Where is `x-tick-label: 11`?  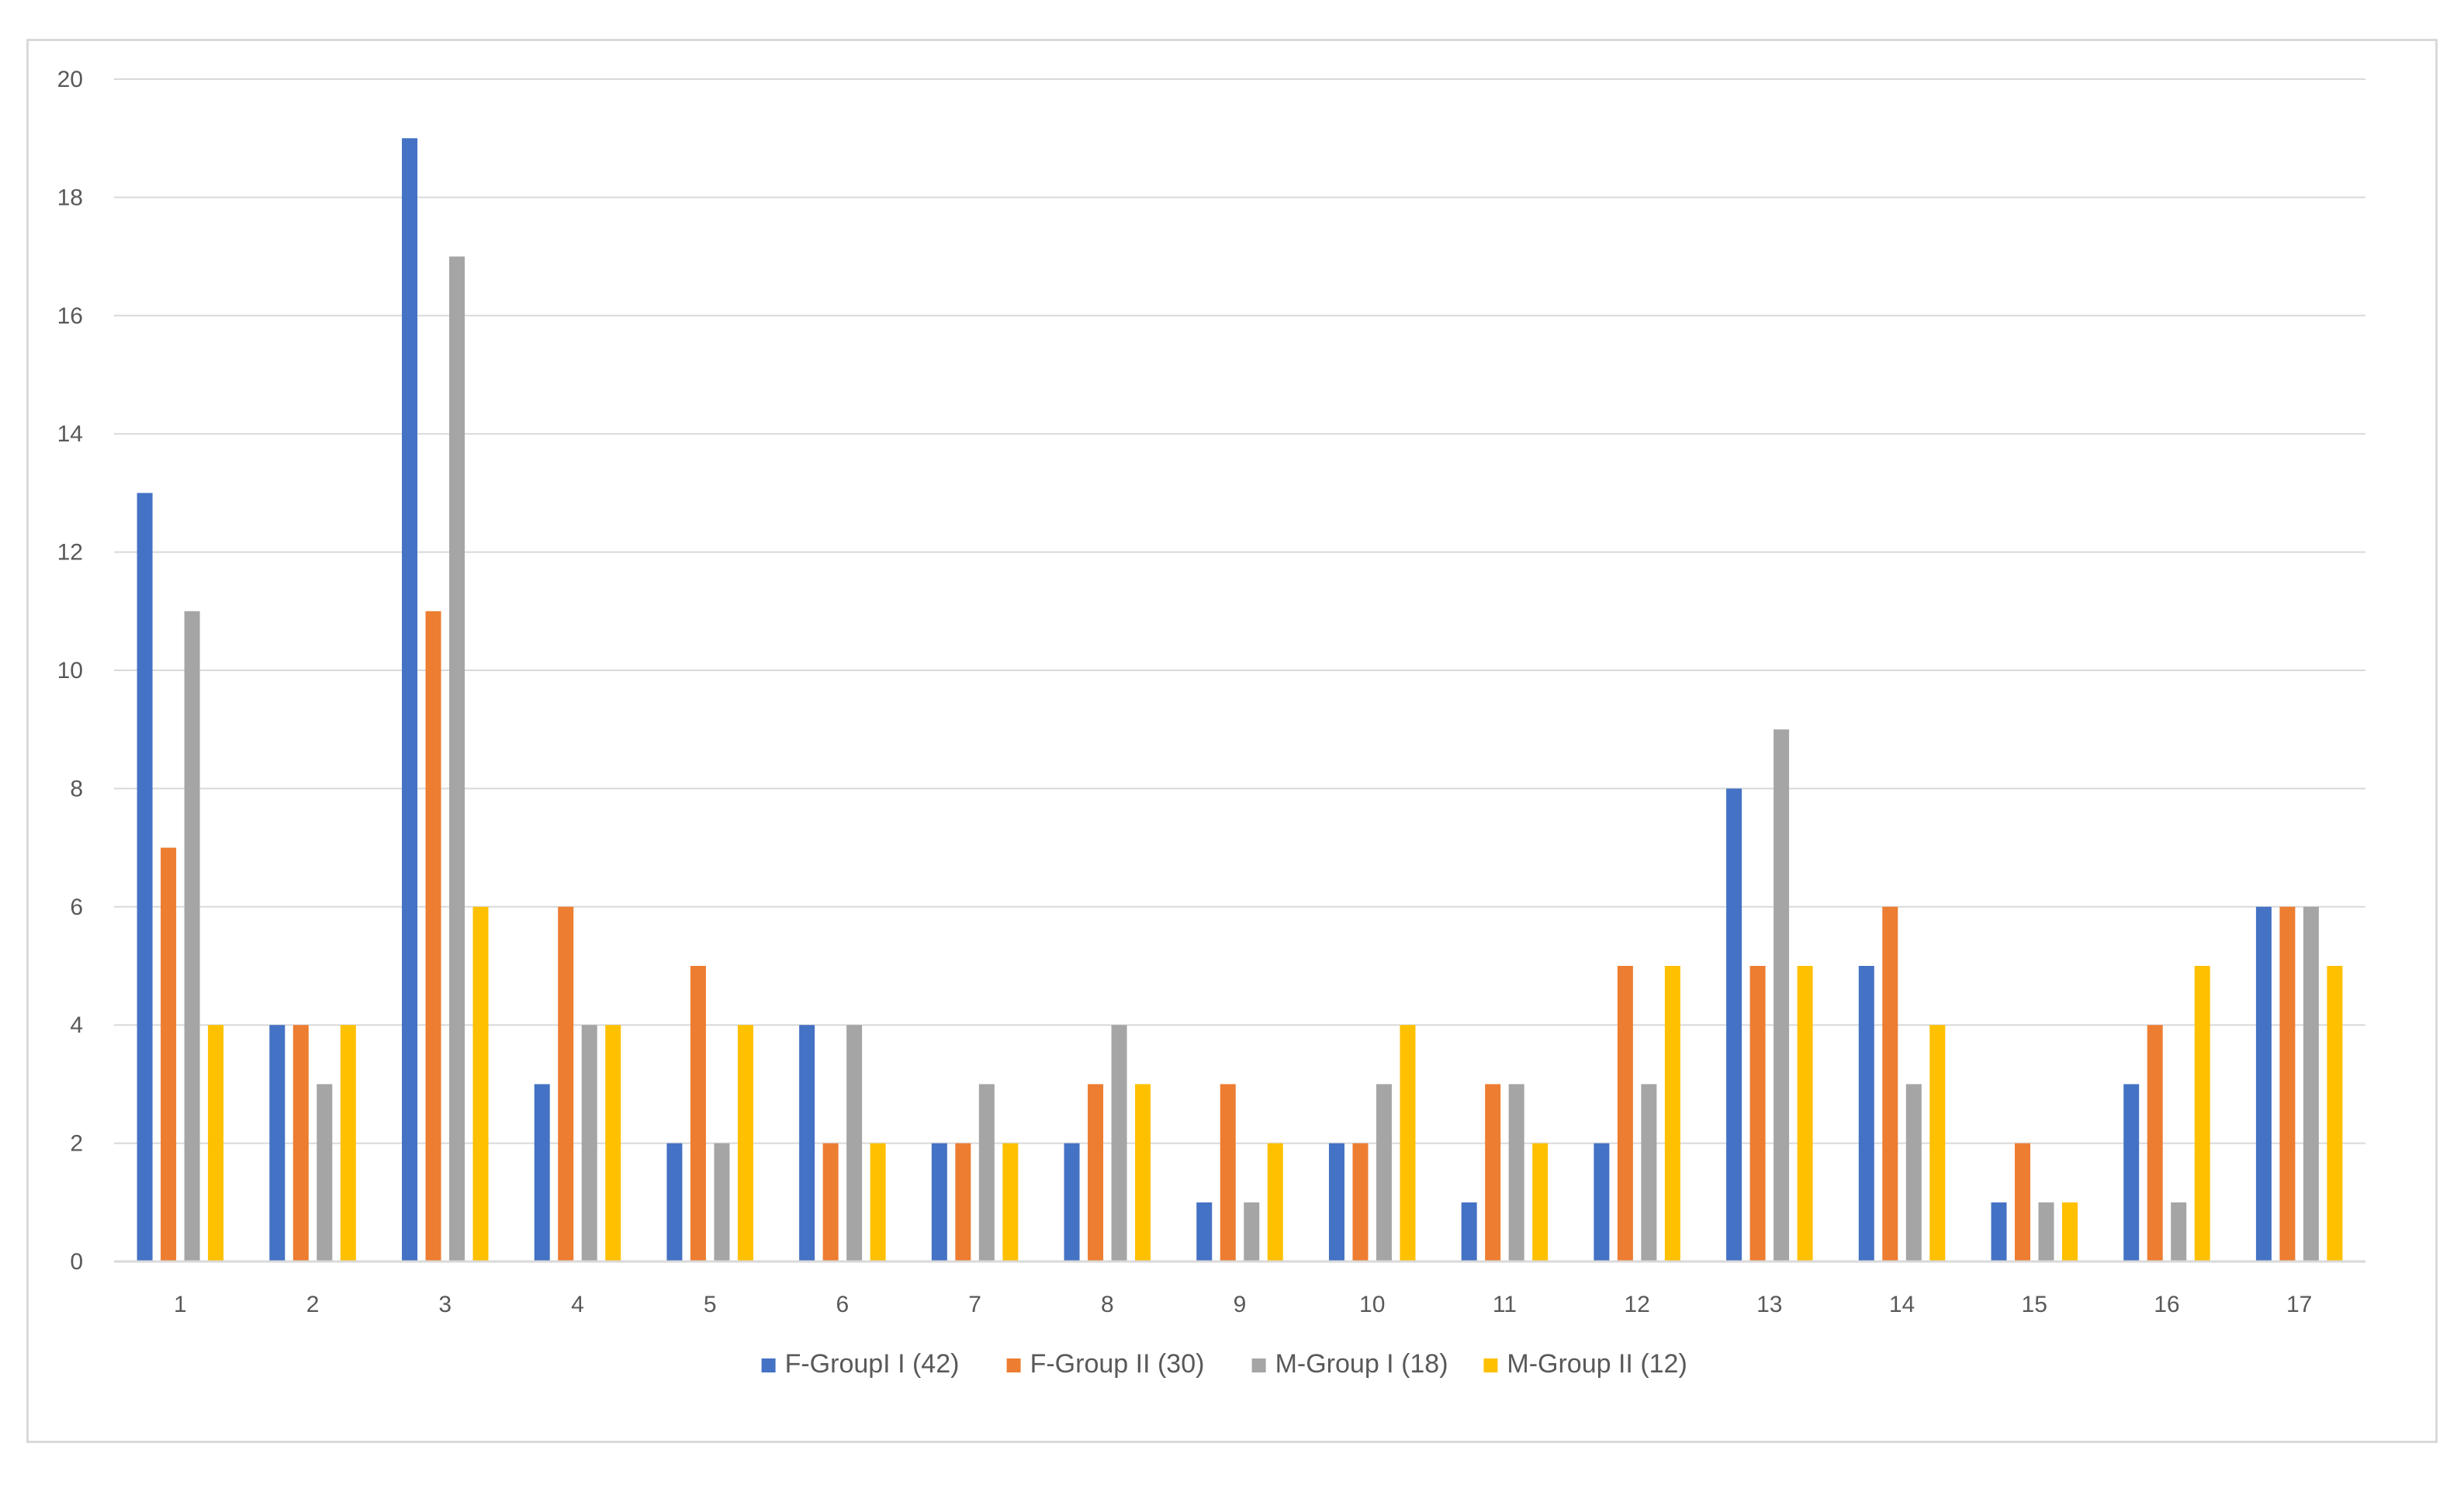
x-tick-label: 11 is located at coordinates (1505, 1304).